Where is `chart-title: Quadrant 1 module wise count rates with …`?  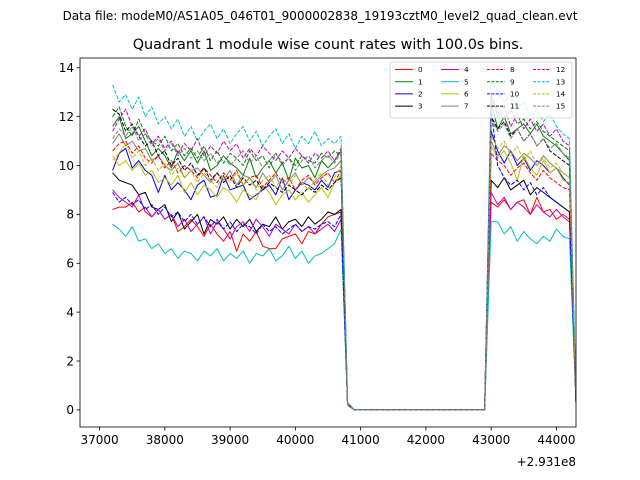
chart-title: Quadrant 1 module wise count rates with … is located at coordinates (328, 45).